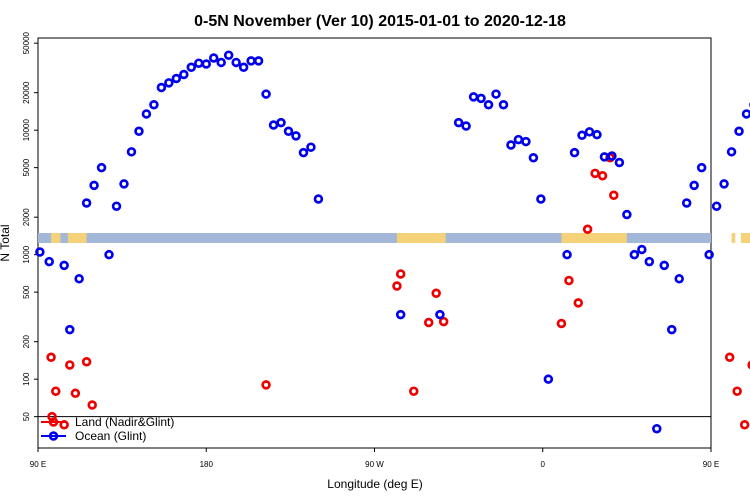 The image size is (750, 500). What do you see at coordinates (26, 167) in the screenshot?
I see `y-tick-label: 5000` at bounding box center [26, 167].